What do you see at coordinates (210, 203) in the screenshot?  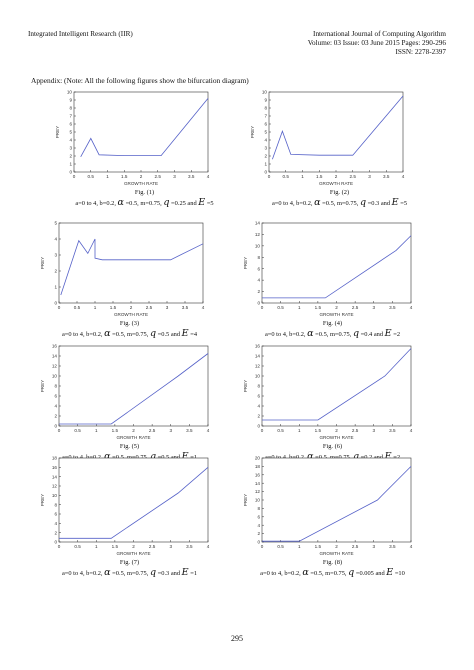 I see `params-e: =5` at bounding box center [210, 203].